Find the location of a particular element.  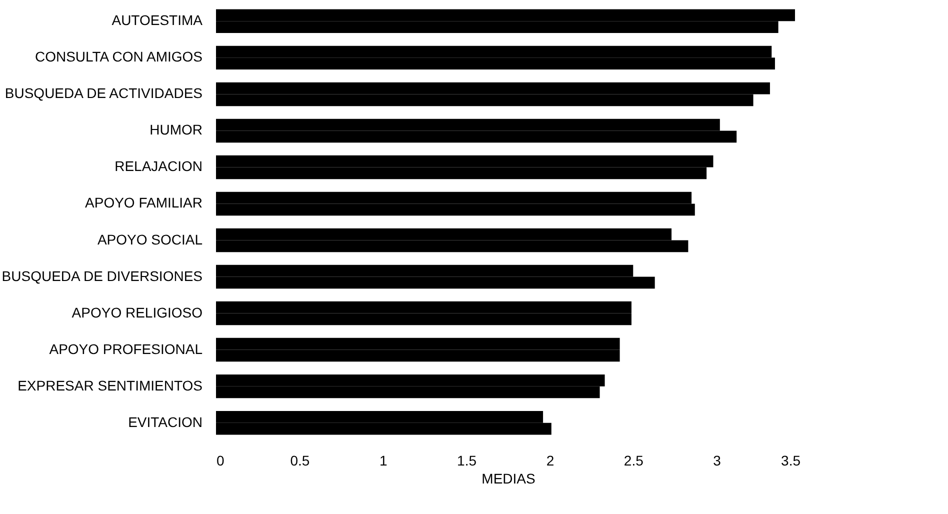

y-tick-label: APOYO FAMILIAR is located at coordinates (143, 202).